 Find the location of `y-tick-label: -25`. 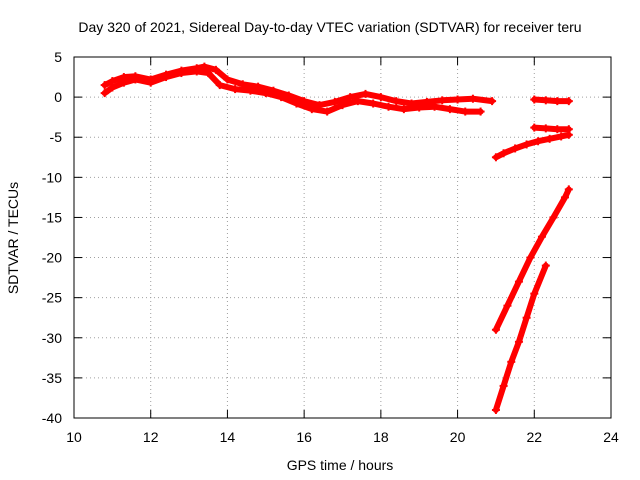

y-tick-label: -25 is located at coordinates (52, 298).